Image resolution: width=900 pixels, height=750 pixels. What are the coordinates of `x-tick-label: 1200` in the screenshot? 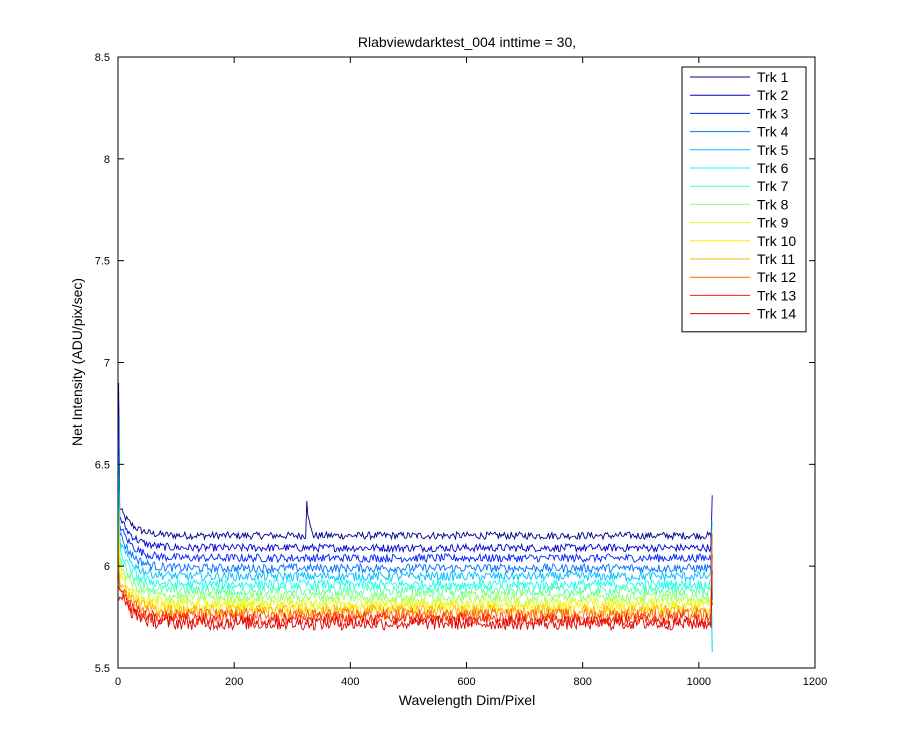 It's located at (815, 682).